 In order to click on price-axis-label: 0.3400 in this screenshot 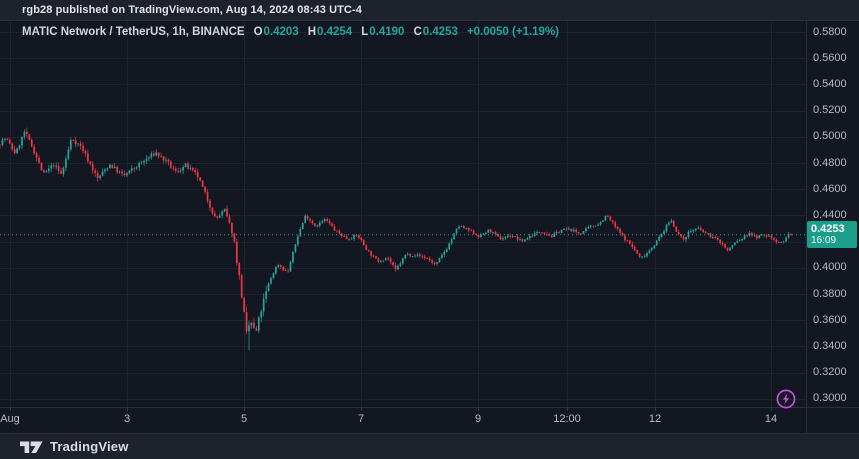, I will do `click(830, 345)`.